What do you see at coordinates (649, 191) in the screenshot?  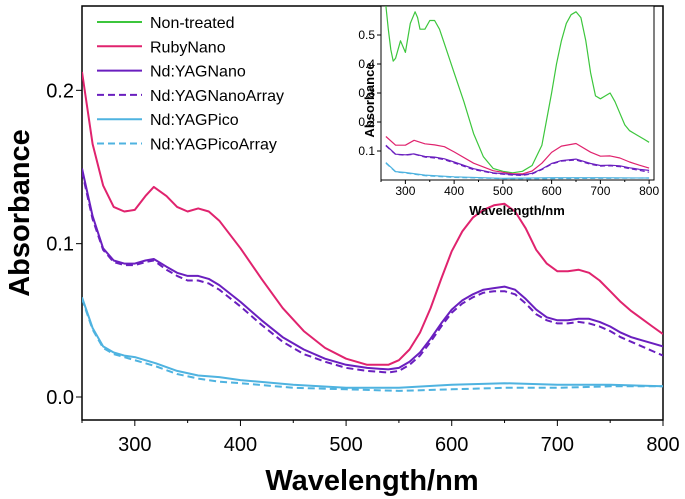 I see `inset-x-tick-label: 800` at bounding box center [649, 191].